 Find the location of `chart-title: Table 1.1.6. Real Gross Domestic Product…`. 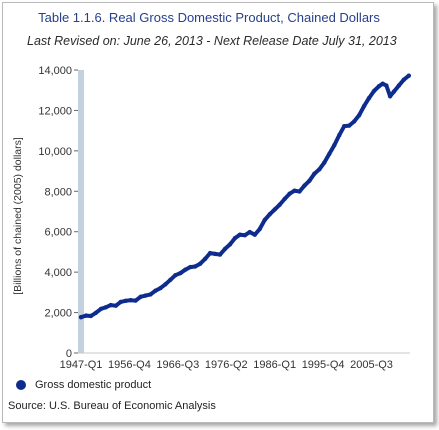

chart-title: Table 1.1.6. Real Gross Domestic Product… is located at coordinates (209, 17).